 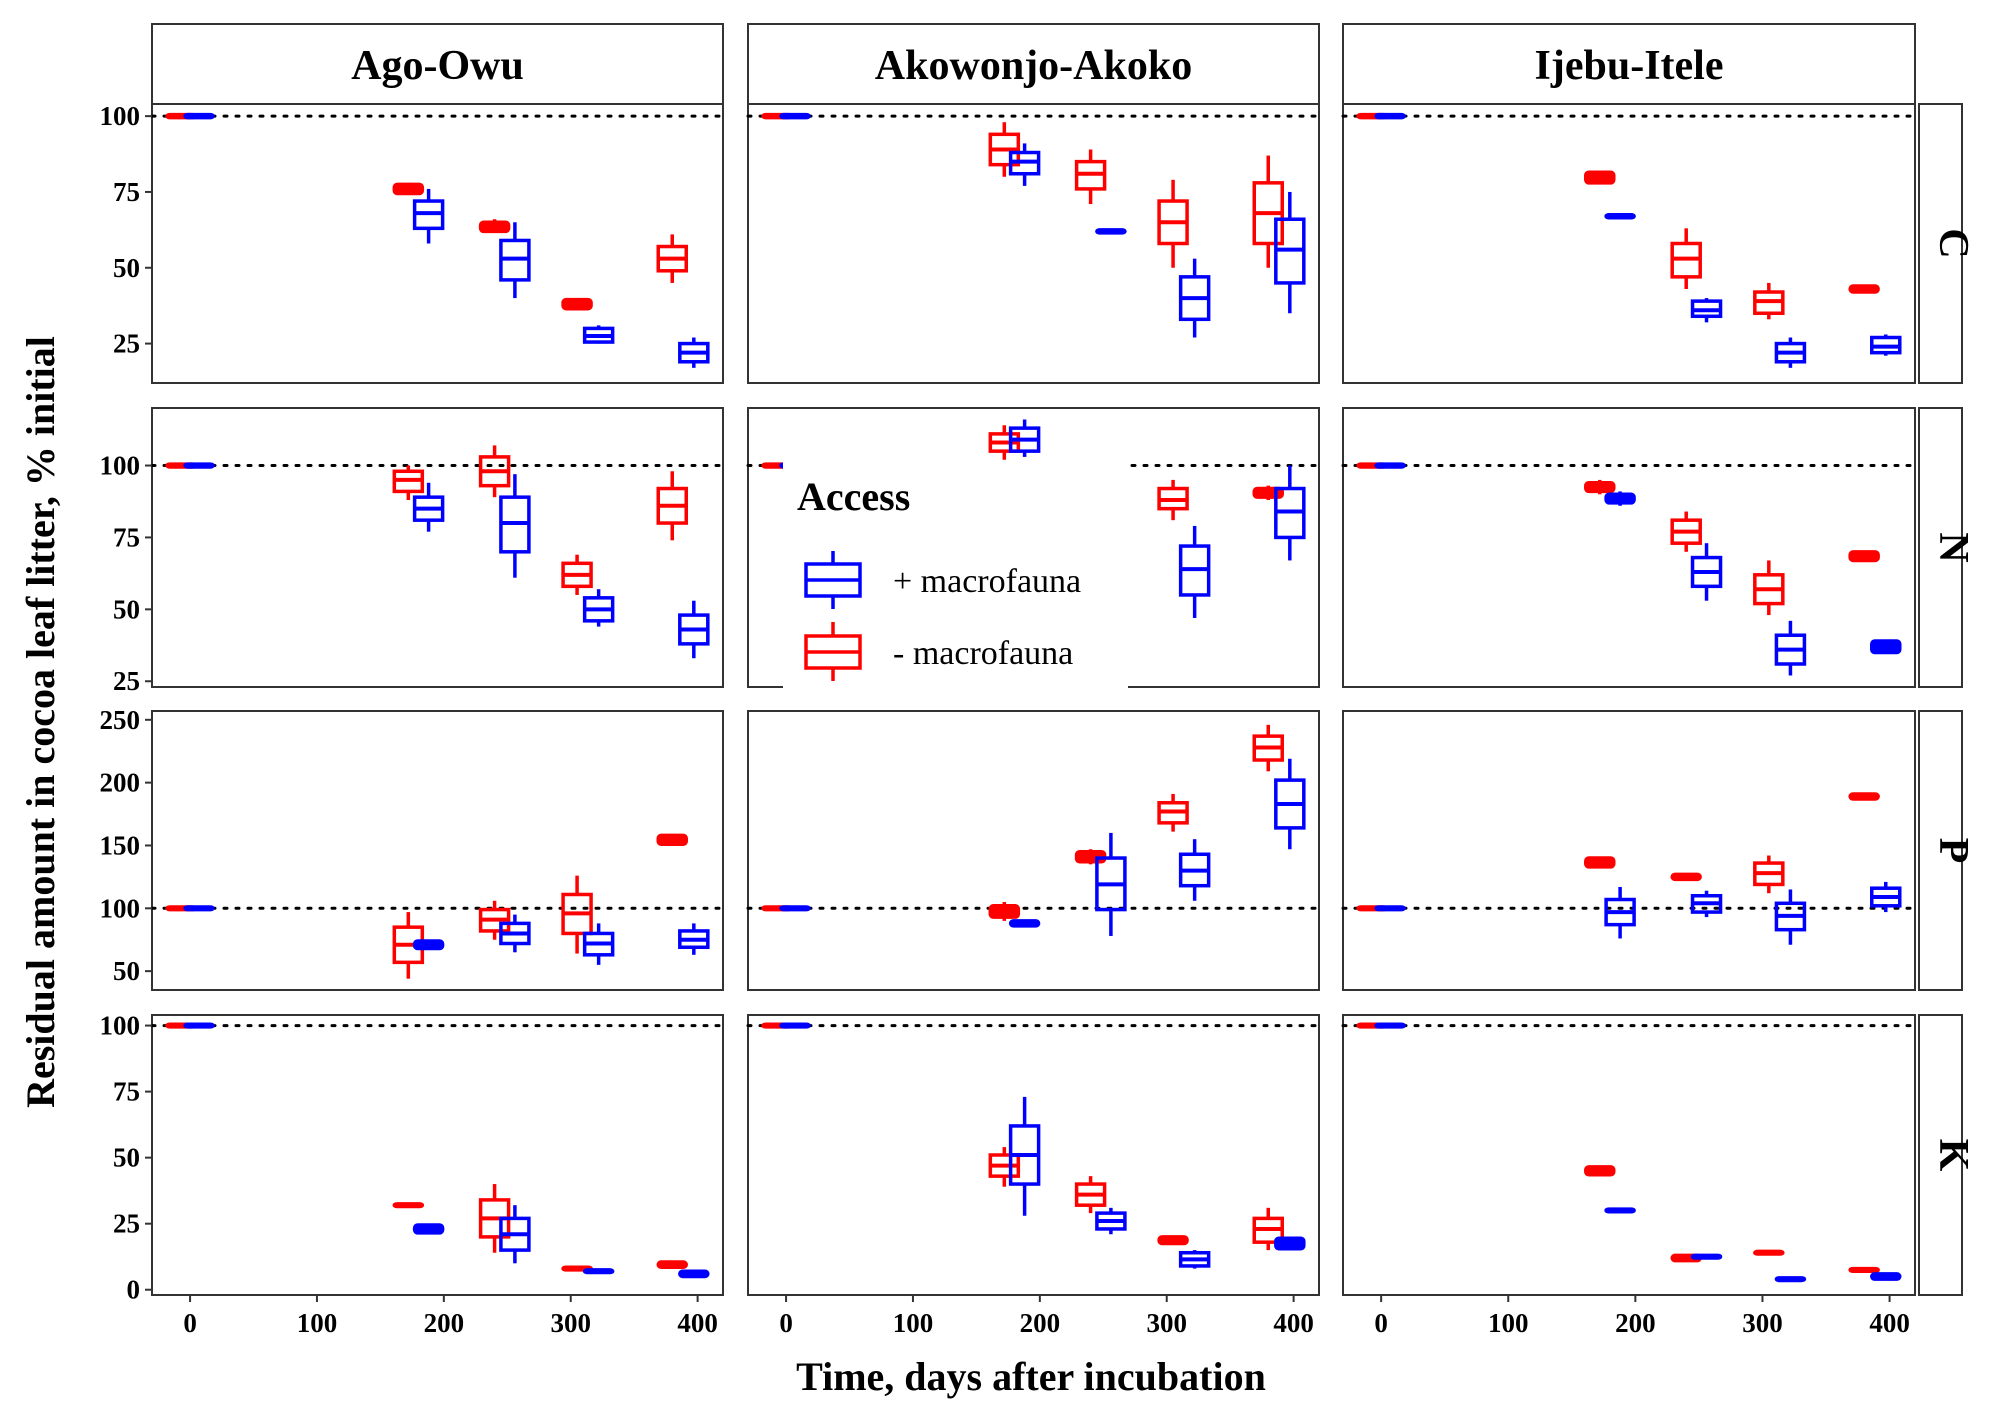 I want to click on legend-label-minus: - macrofauna, so click(x=983, y=653).